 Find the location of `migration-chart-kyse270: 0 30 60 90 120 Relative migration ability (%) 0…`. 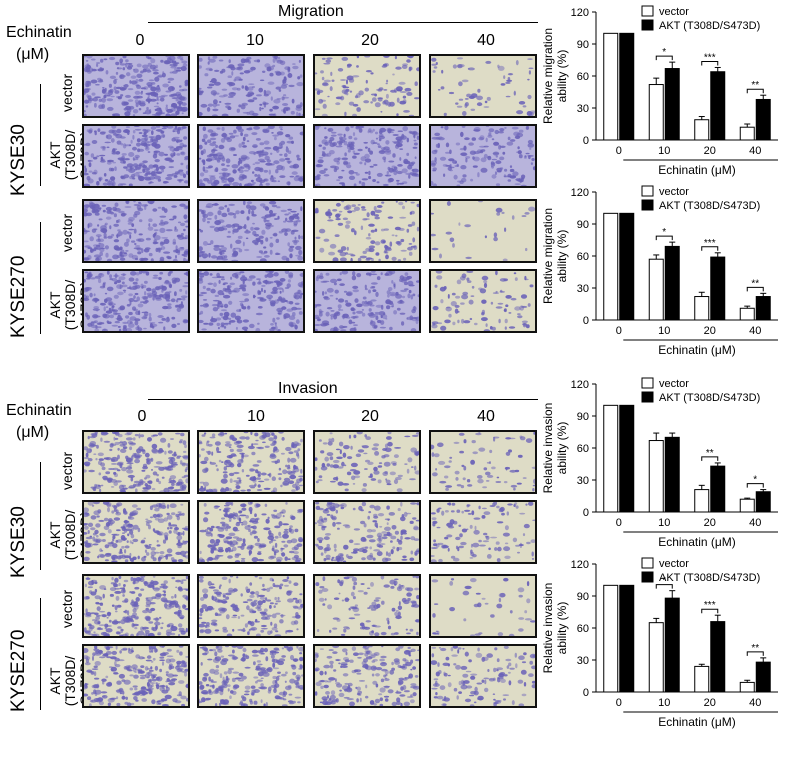

migration-chart-kyse270: 0 30 60 90 120 Relative migration ability (%) 0… is located at coordinates (665, 271).